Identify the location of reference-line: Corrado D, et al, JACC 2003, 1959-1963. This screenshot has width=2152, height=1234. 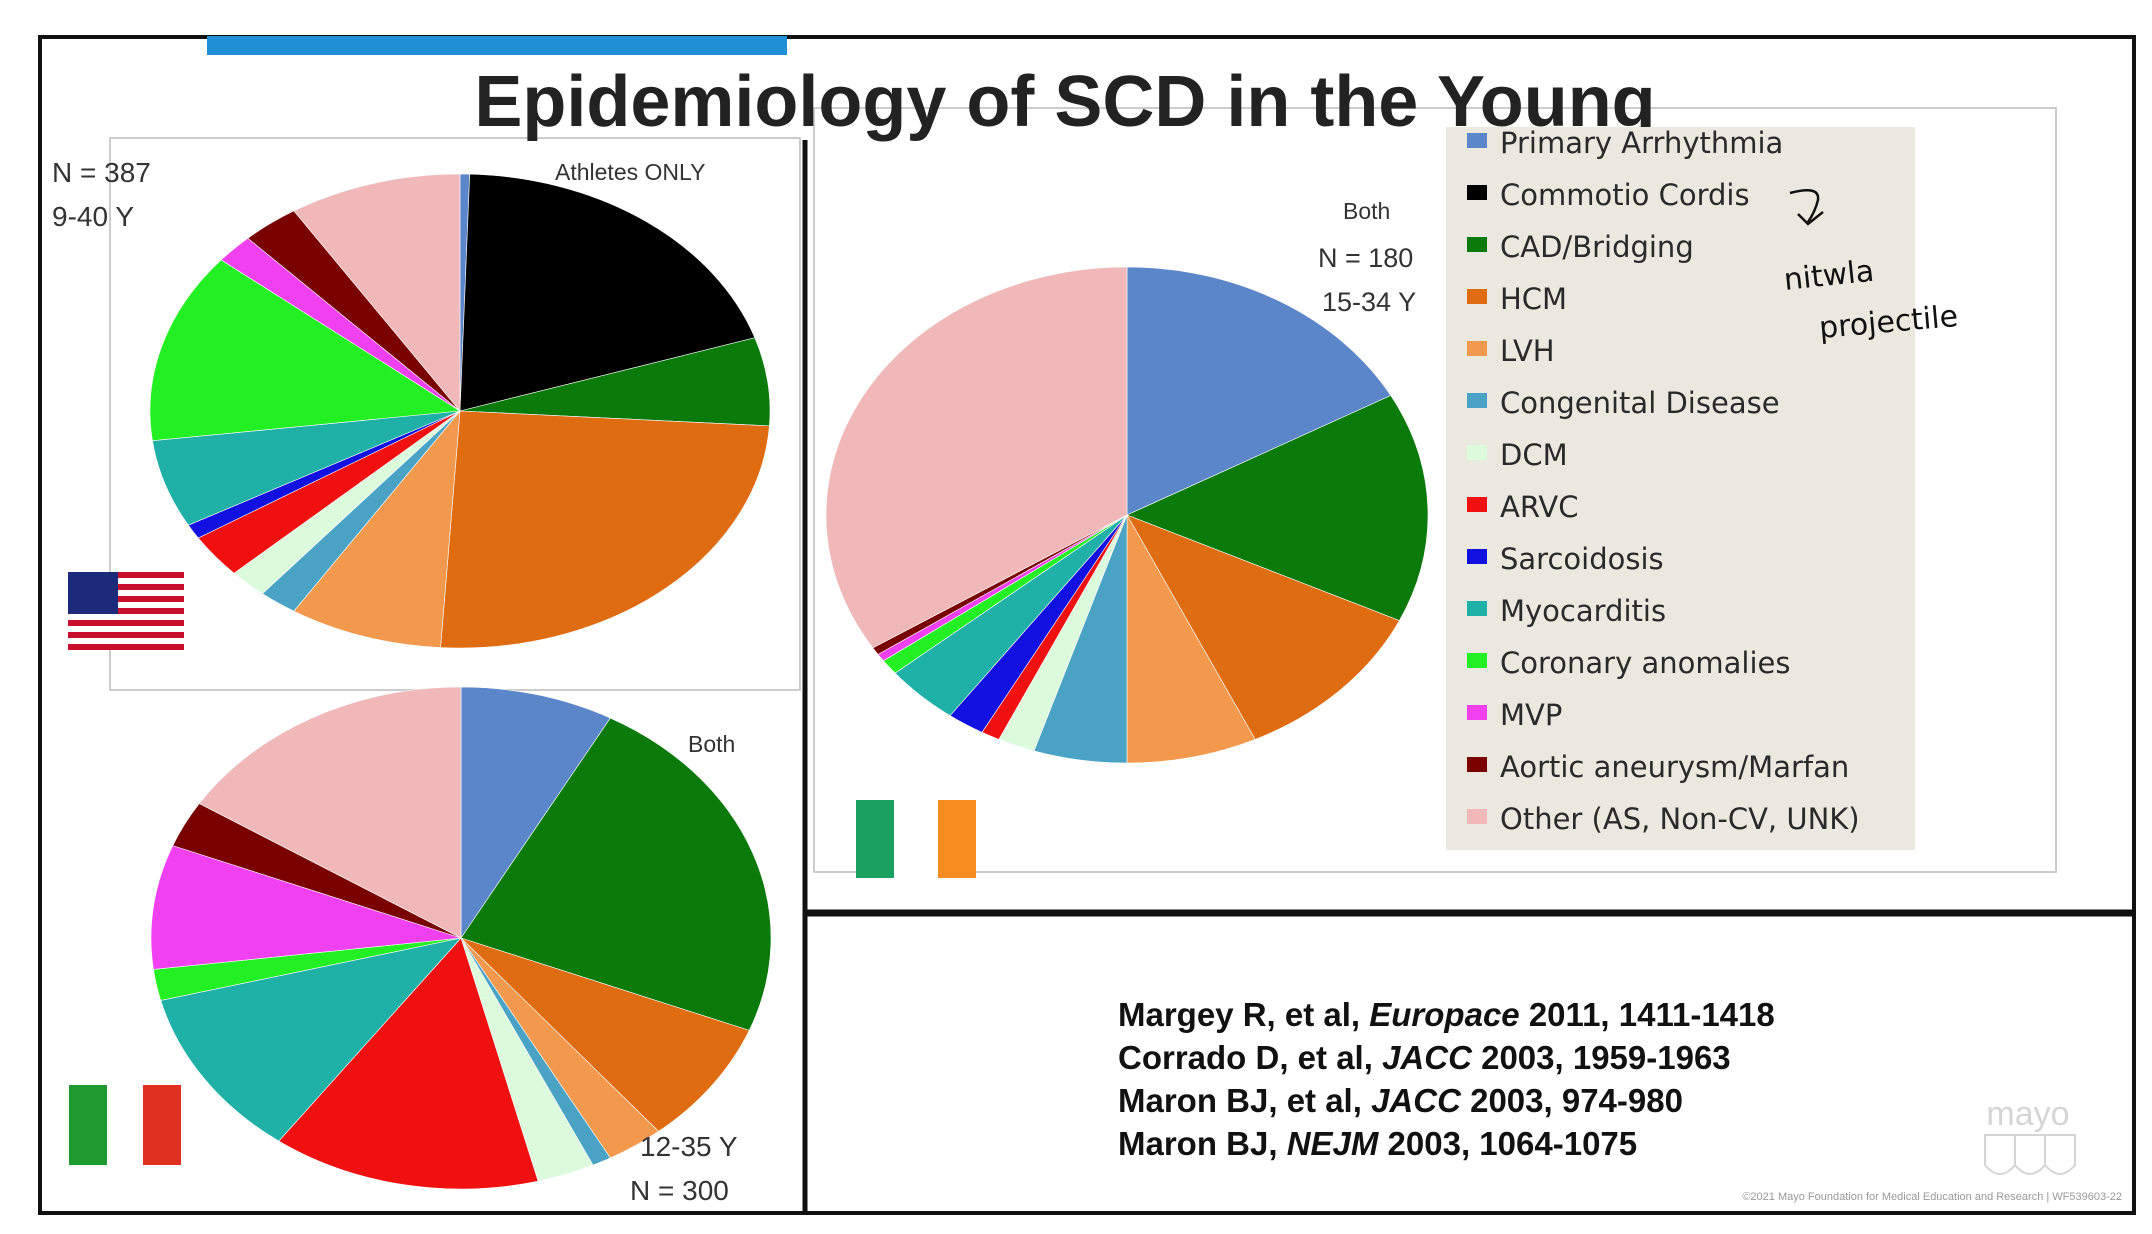
(1424, 1057).